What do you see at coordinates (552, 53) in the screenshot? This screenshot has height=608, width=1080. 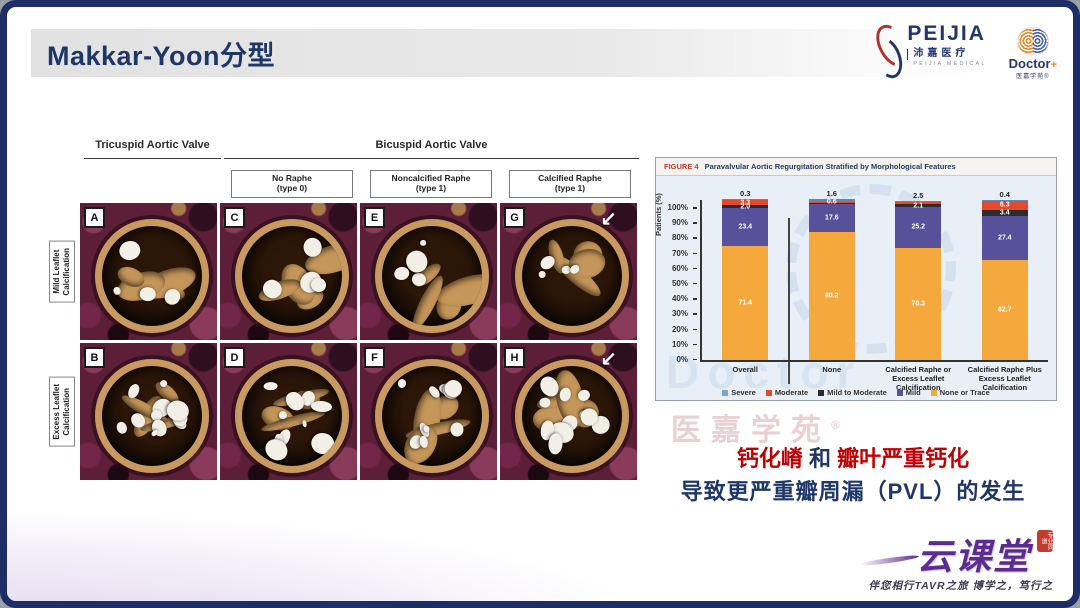 I see `title-bar: Makkar-Yoon分型` at bounding box center [552, 53].